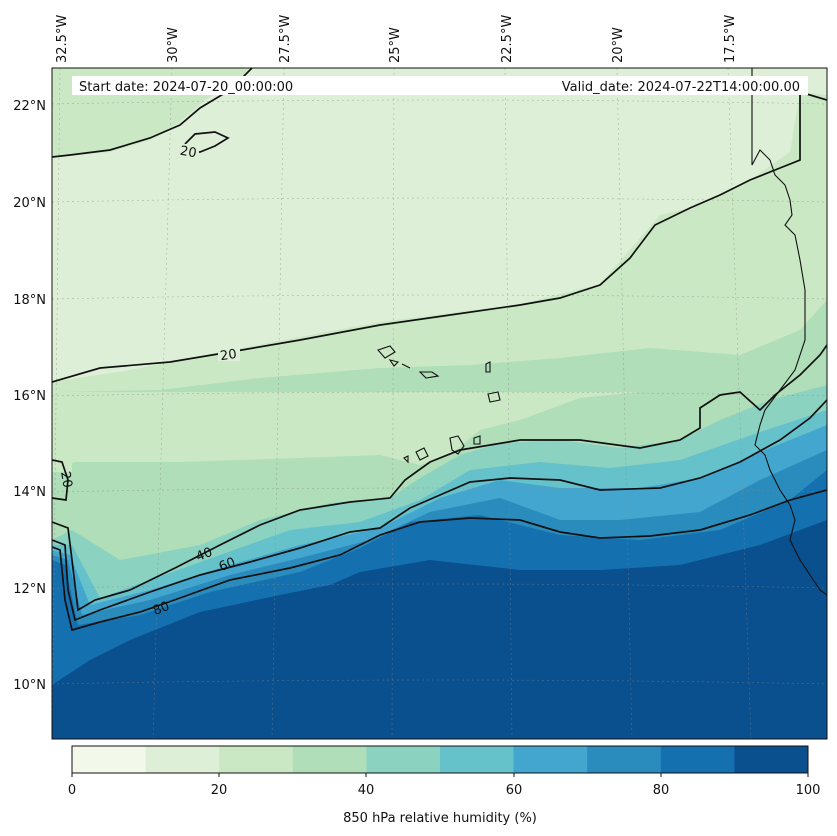  I want to click on lat-label: 12°N, so click(29, 589).